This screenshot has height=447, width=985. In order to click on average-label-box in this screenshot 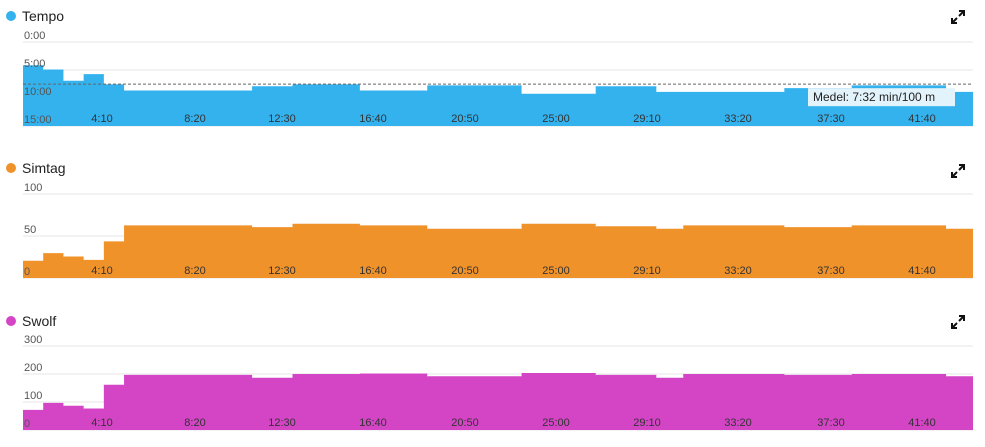, I will do `click(881, 97)`.